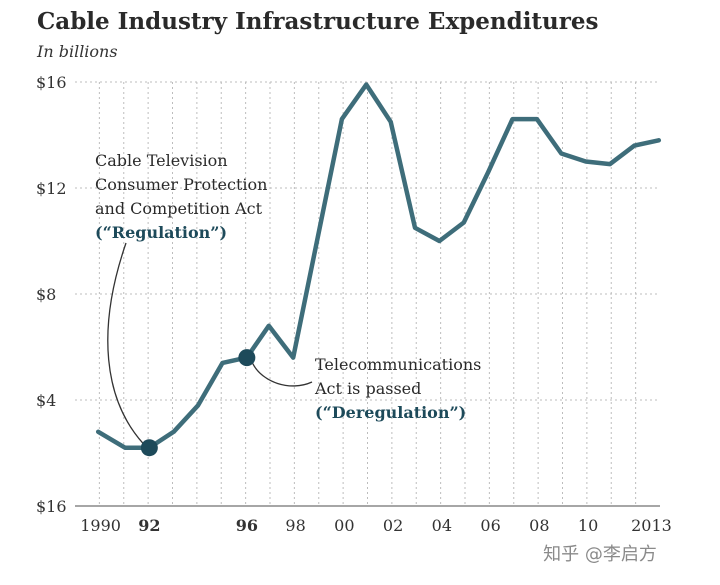 This screenshot has height=585, width=720. Describe the element at coordinates (46, 294) in the screenshot. I see `y-tick-label: $8` at that location.